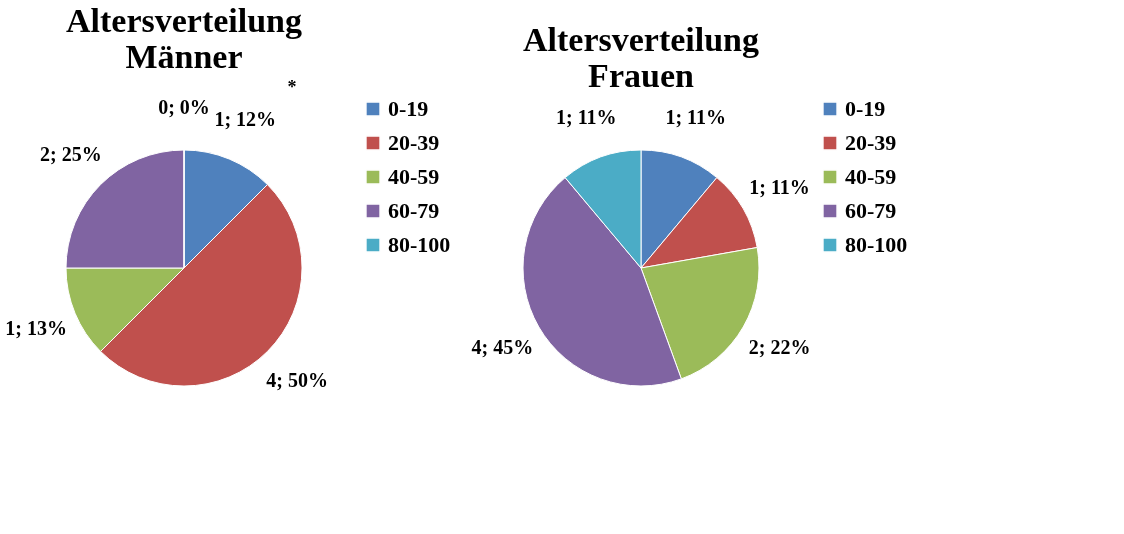 The image size is (1124, 534). I want to click on data-label: 2; 22%, so click(779, 347).